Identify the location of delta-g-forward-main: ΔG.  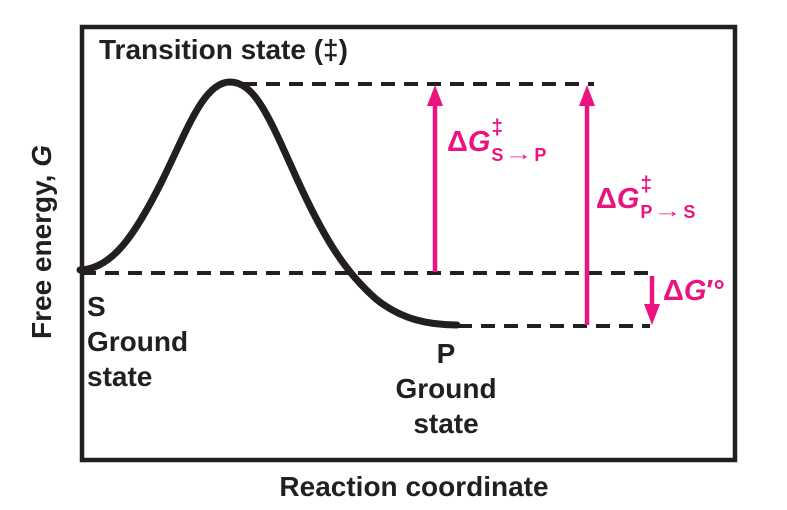
(468, 137).